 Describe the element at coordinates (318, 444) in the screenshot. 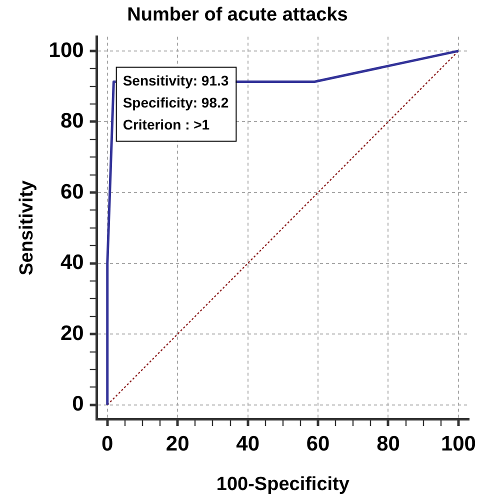

I see `x-tick-label: 60` at that location.